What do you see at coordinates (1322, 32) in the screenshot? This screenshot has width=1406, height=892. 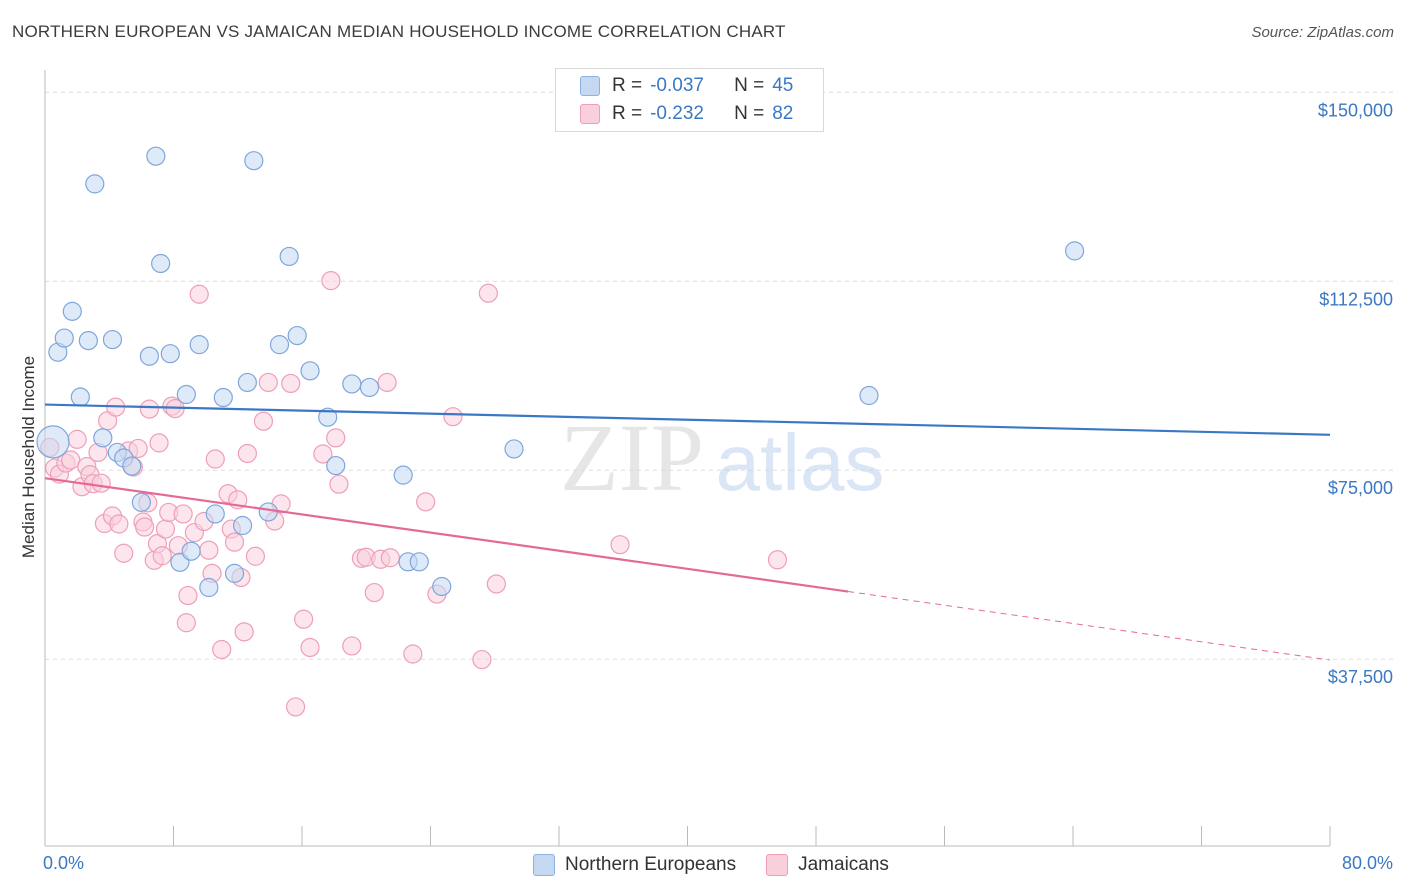 I see `source-label: Source: ZipAtlas.com` at bounding box center [1322, 32].